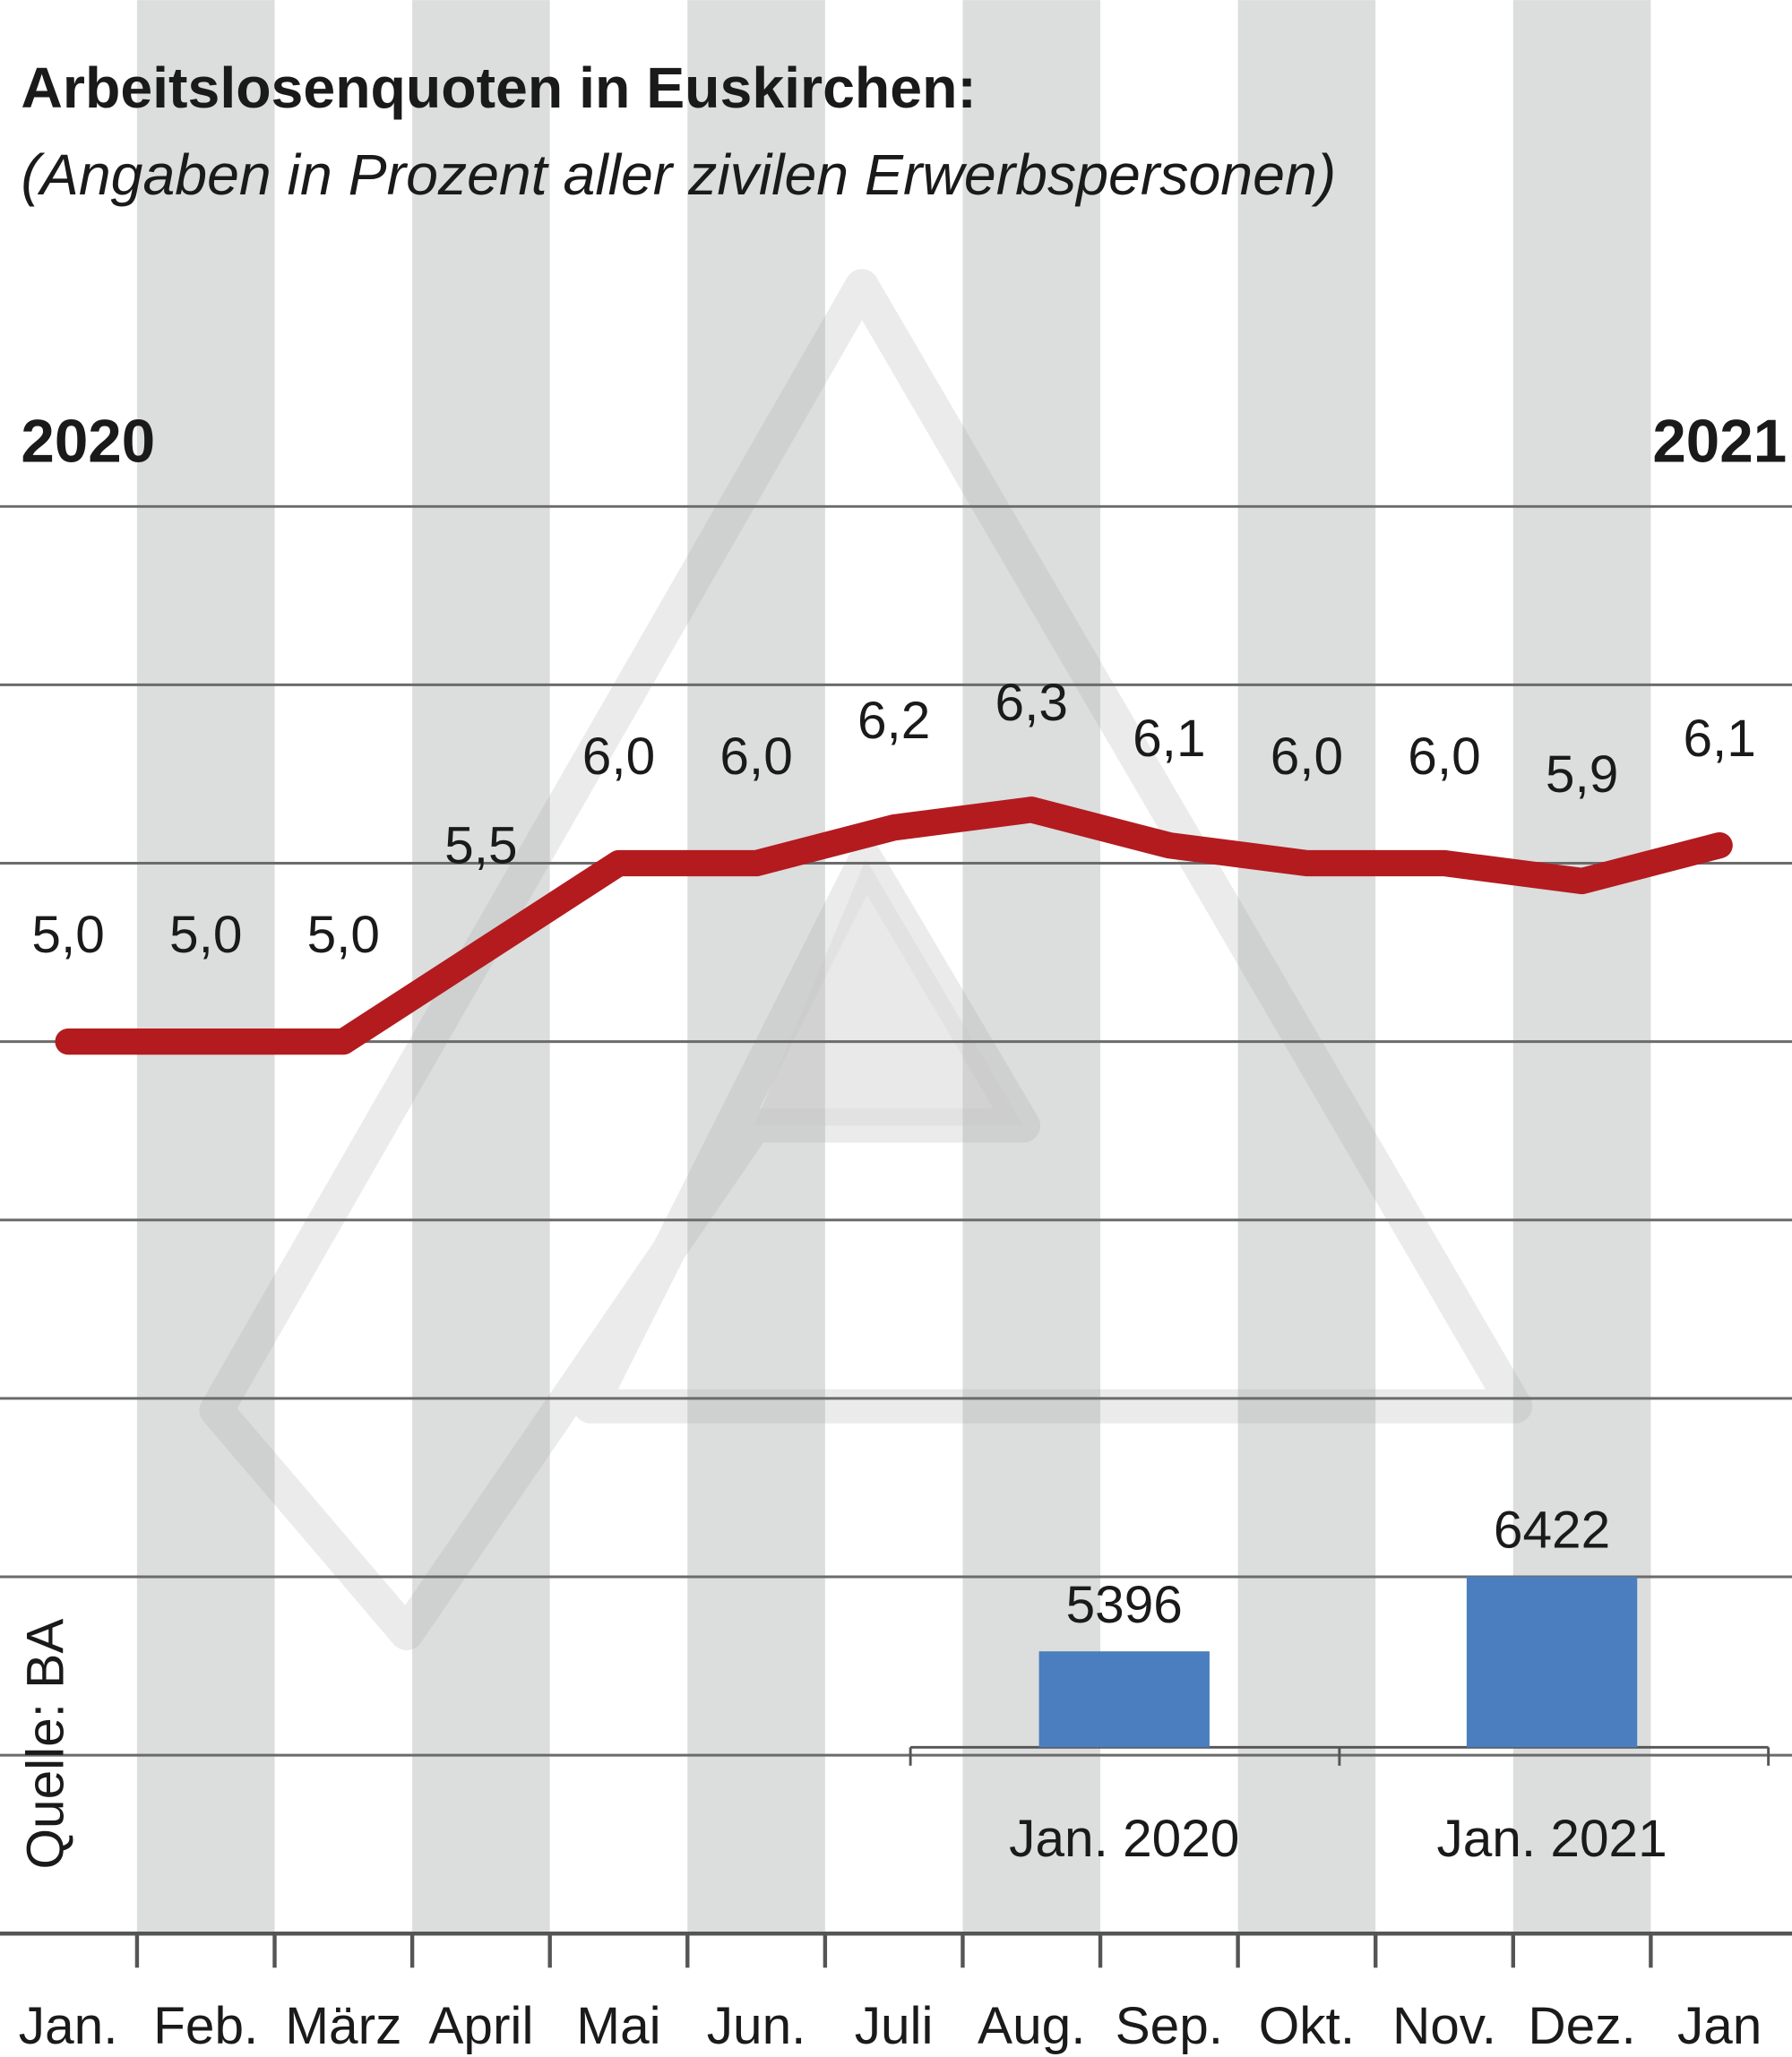  I want to click on x-tick-label: Okt., so click(1307, 2026).